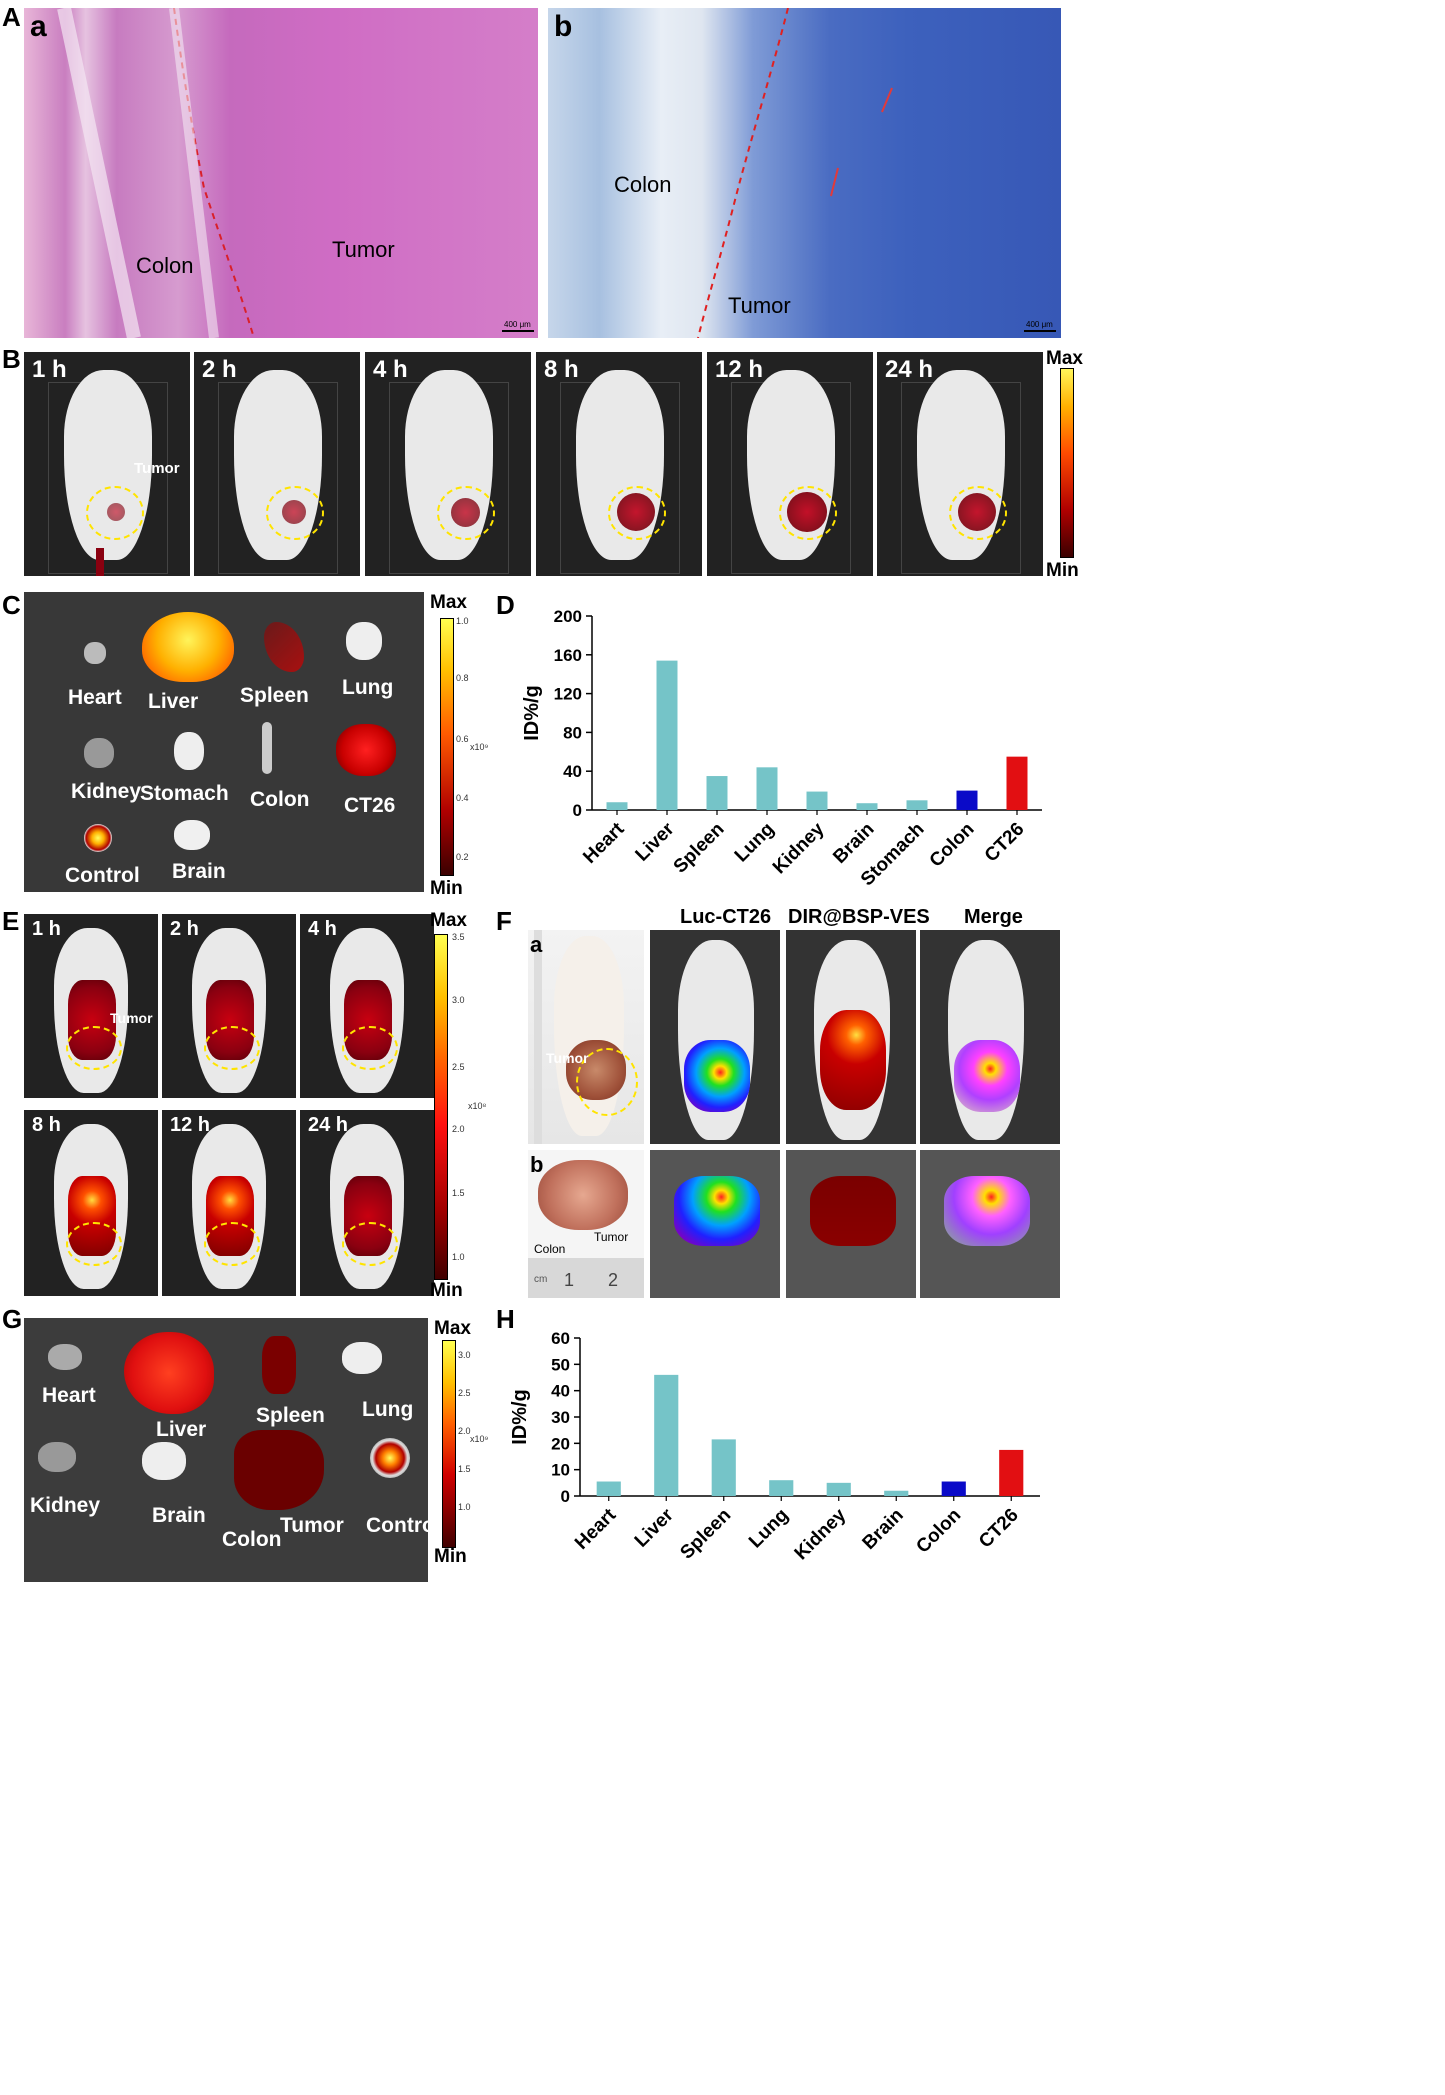 The height and width of the screenshot is (2095, 1445). I want to click on y-tick-label: 160, so click(568, 655).